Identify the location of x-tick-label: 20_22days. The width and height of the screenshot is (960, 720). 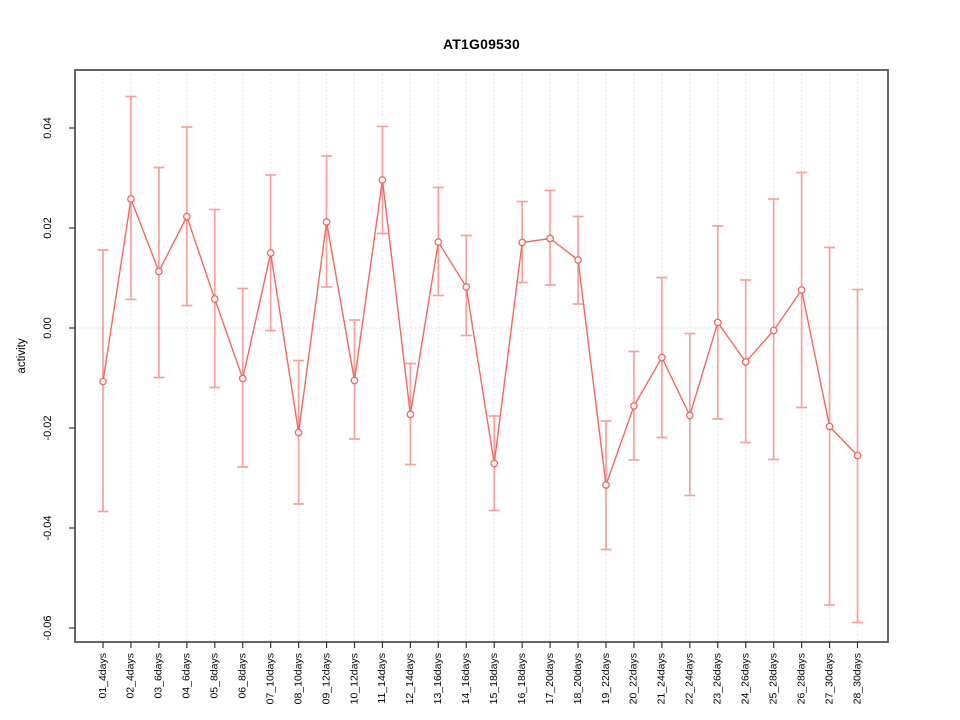
(634, 678).